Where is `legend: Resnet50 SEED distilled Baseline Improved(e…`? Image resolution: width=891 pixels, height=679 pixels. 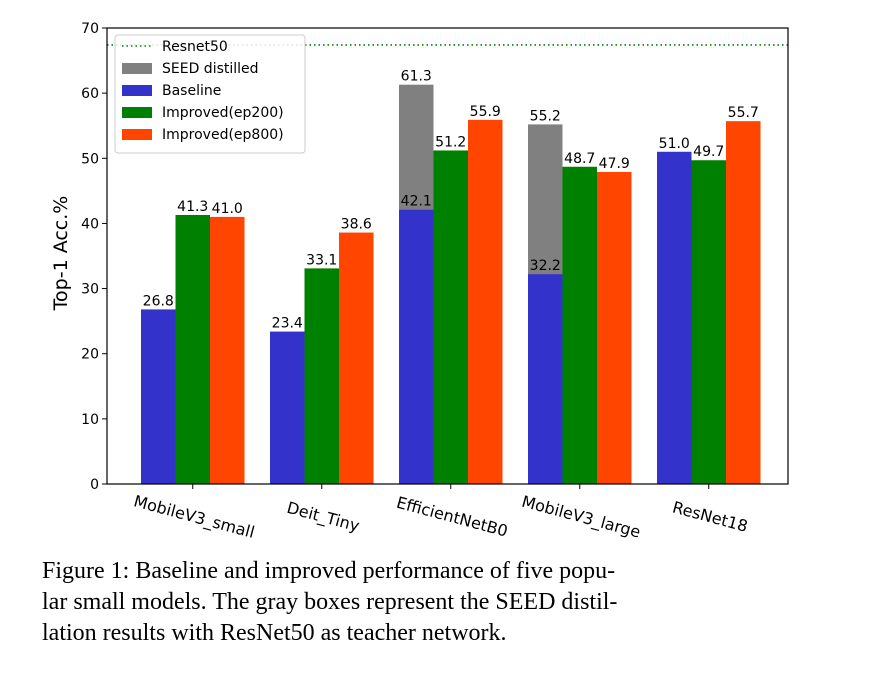 legend: Resnet50 SEED distilled Baseline Improved(e… is located at coordinates (210, 94).